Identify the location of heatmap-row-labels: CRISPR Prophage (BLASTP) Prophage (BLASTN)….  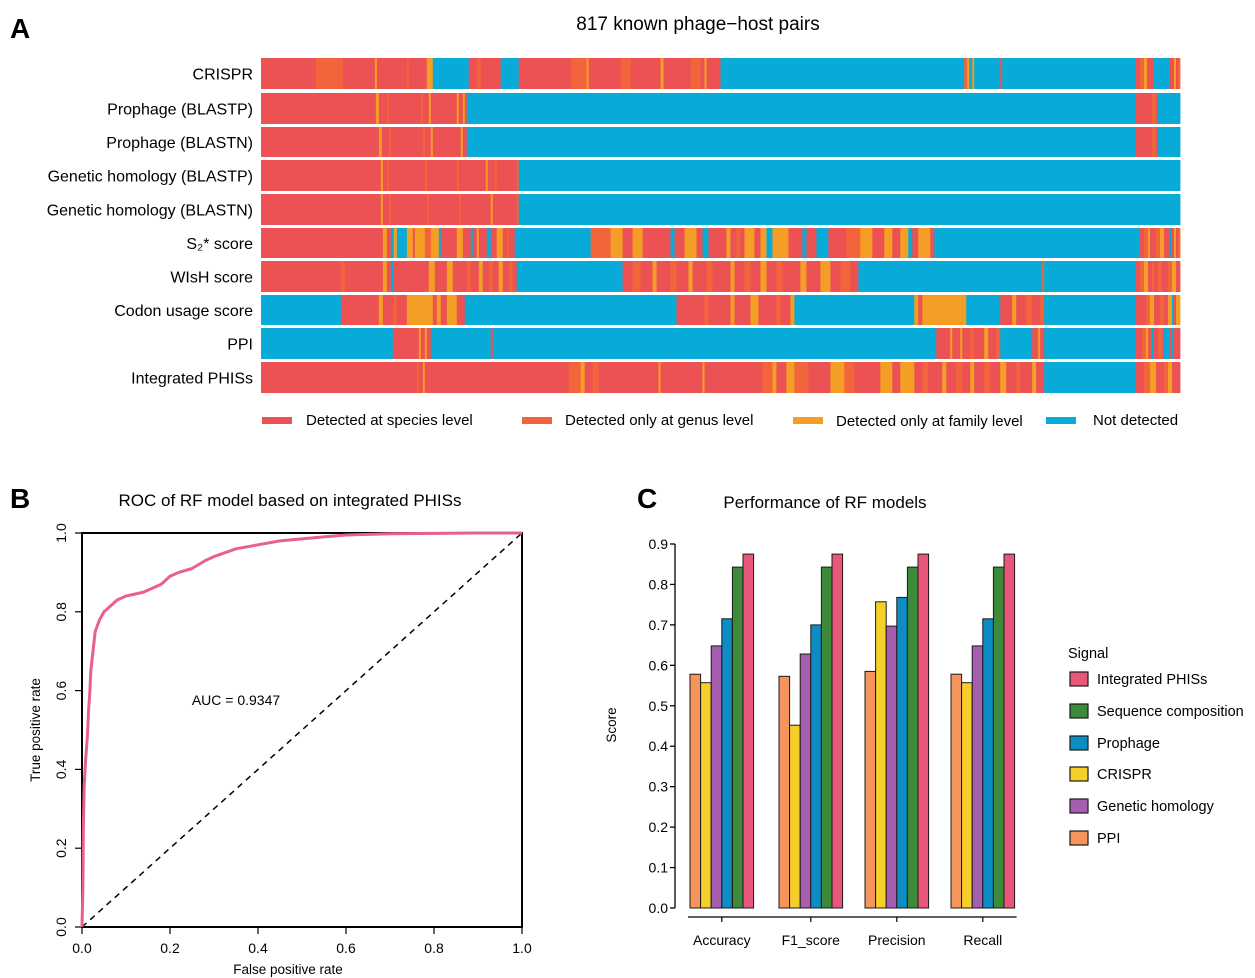
(150, 227).